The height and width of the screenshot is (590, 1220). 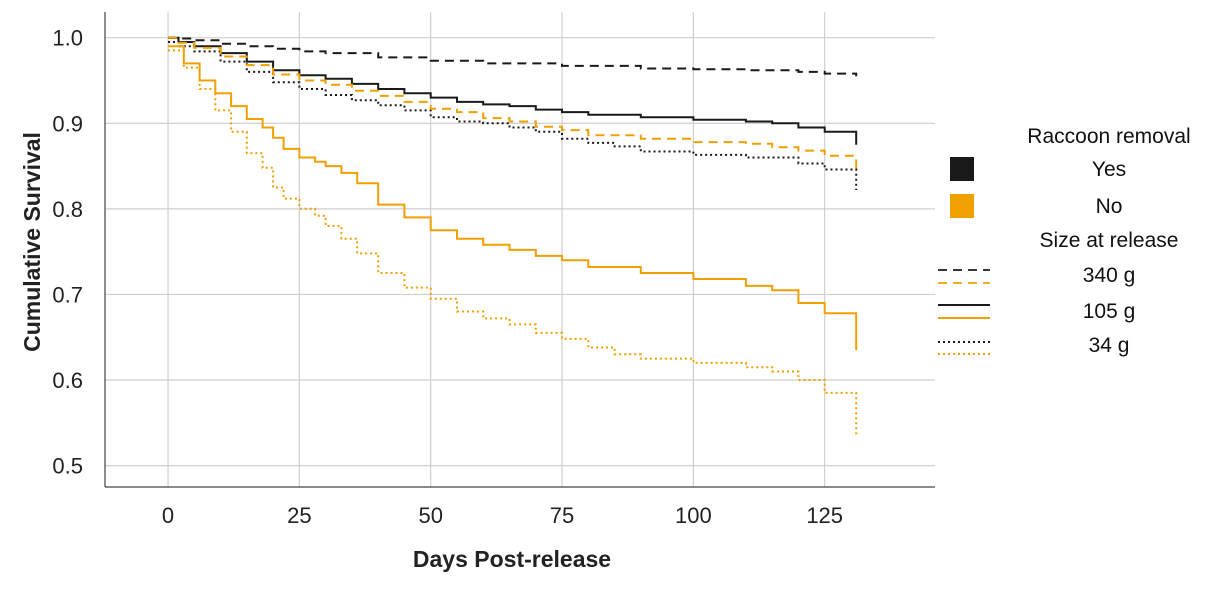 What do you see at coordinates (67, 209) in the screenshot?
I see `y-tick-label: 0.8` at bounding box center [67, 209].